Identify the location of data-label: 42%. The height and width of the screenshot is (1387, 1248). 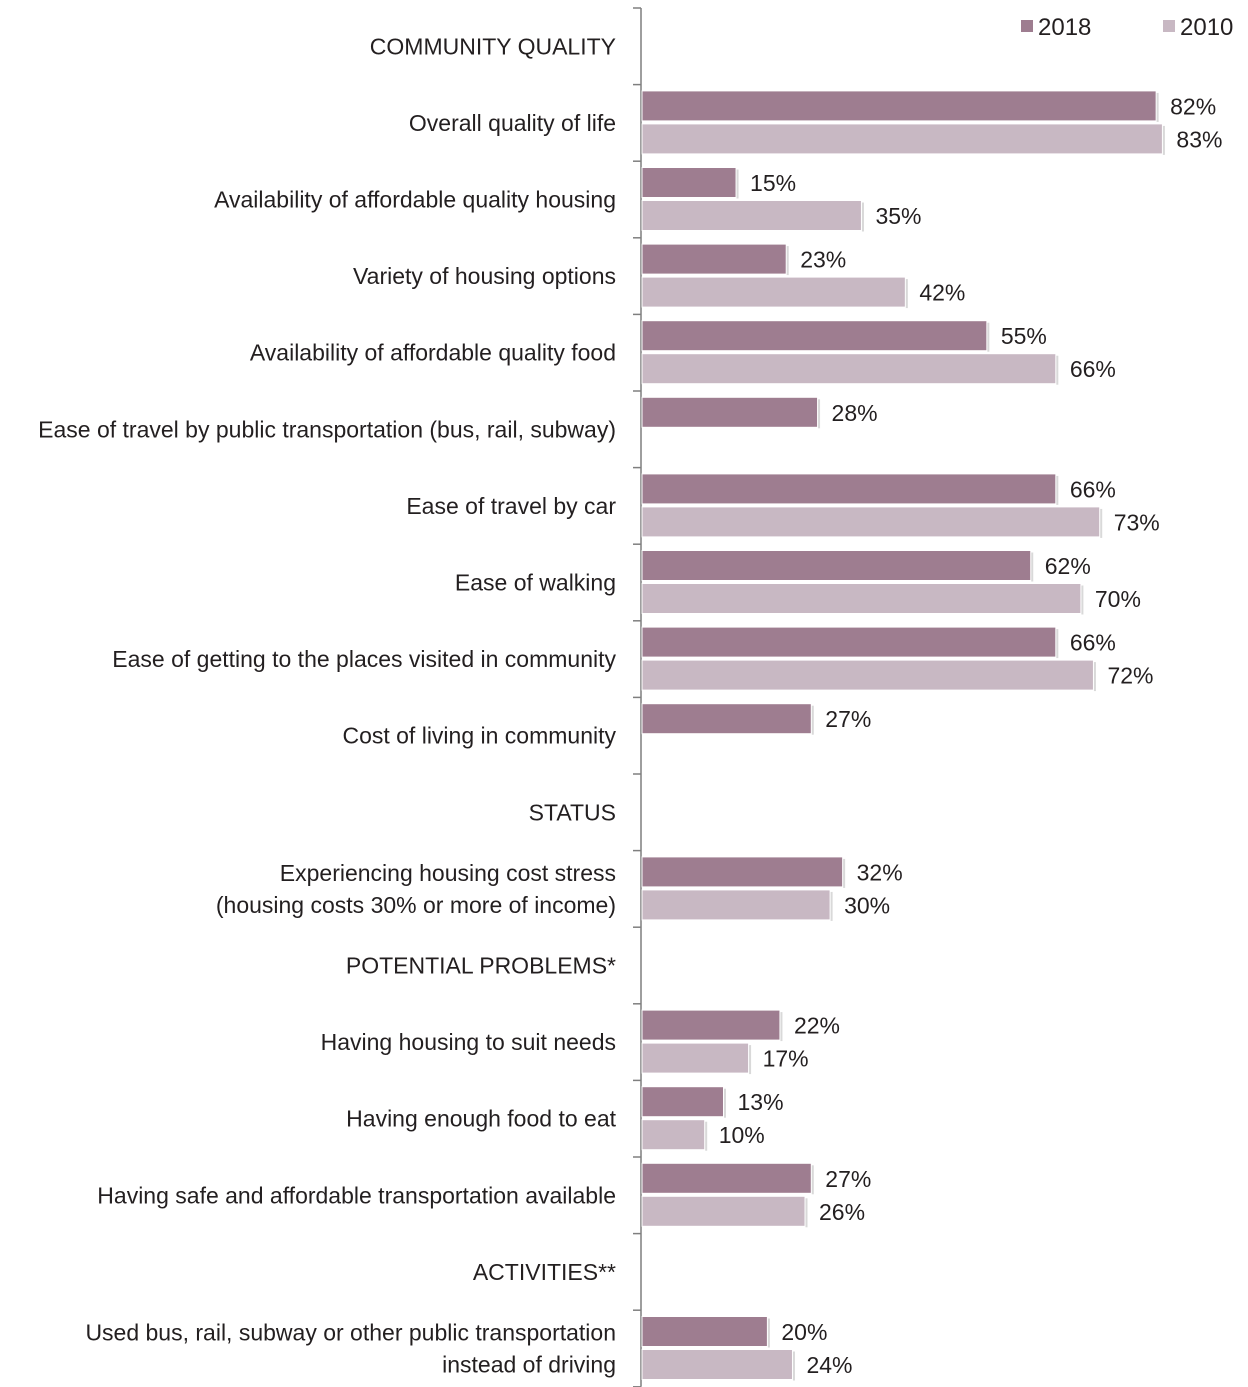
(942, 293).